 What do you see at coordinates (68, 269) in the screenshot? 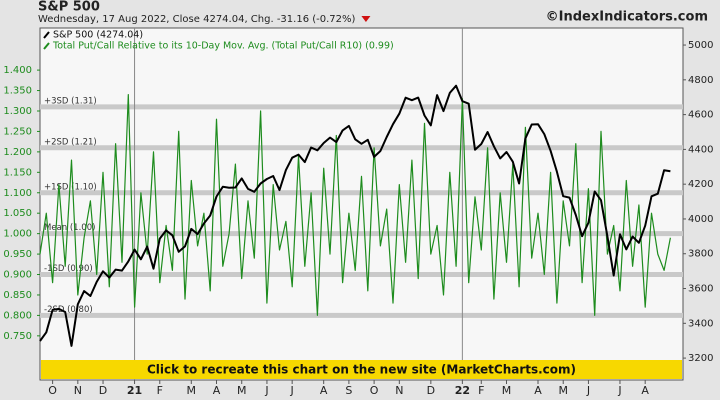
I see `reference-label: -1SD (0.90)` at bounding box center [68, 269].